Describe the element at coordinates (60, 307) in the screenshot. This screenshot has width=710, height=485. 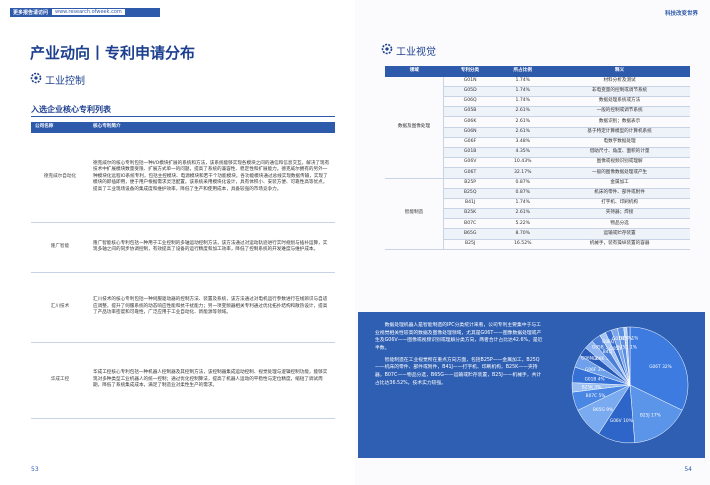
I see `company-name: 汇川技术` at that location.